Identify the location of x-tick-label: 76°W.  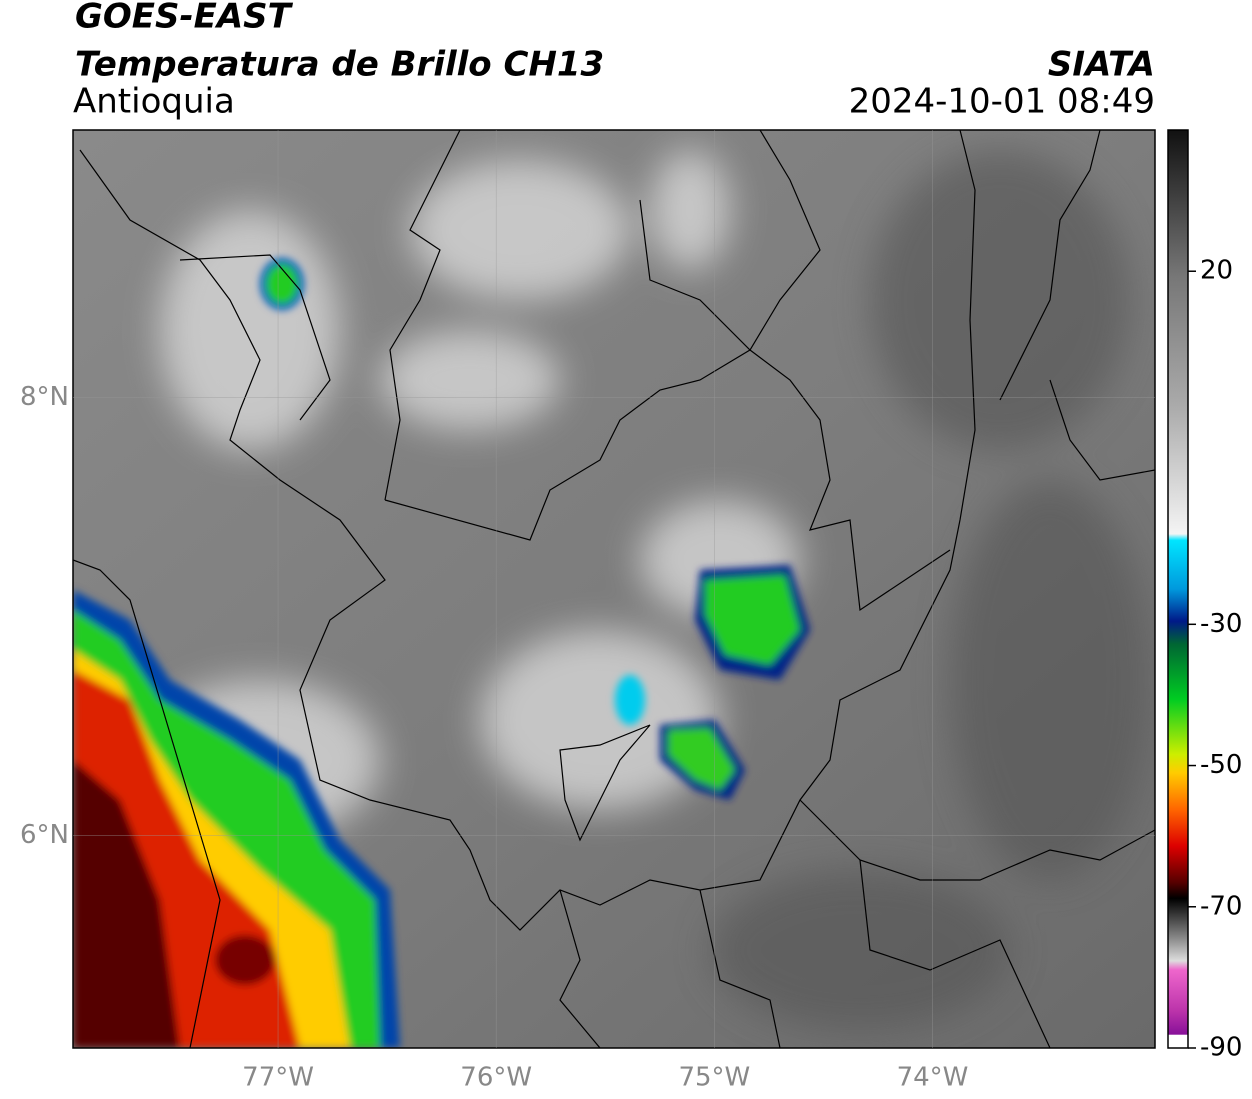
(496, 1078).